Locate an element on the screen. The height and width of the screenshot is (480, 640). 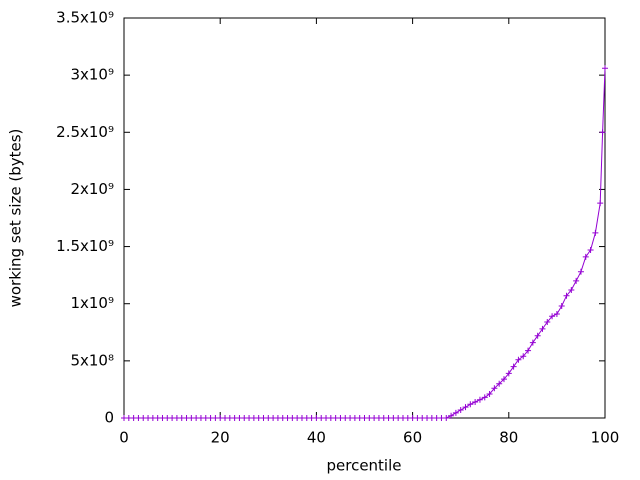
x-tick-label: 40 is located at coordinates (316, 438).